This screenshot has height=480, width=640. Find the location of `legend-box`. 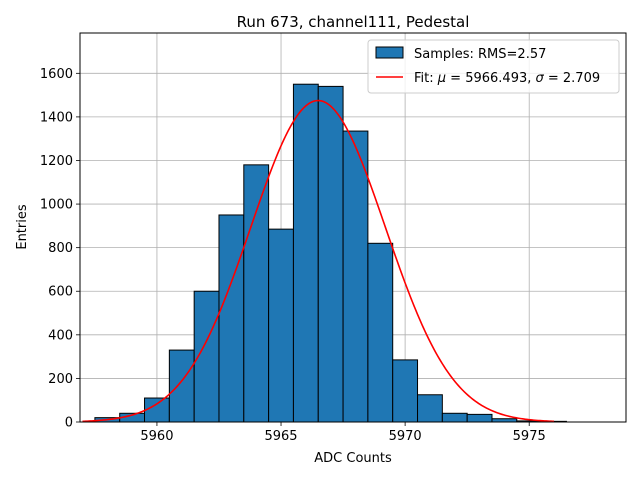

legend-box is located at coordinates (493, 66).